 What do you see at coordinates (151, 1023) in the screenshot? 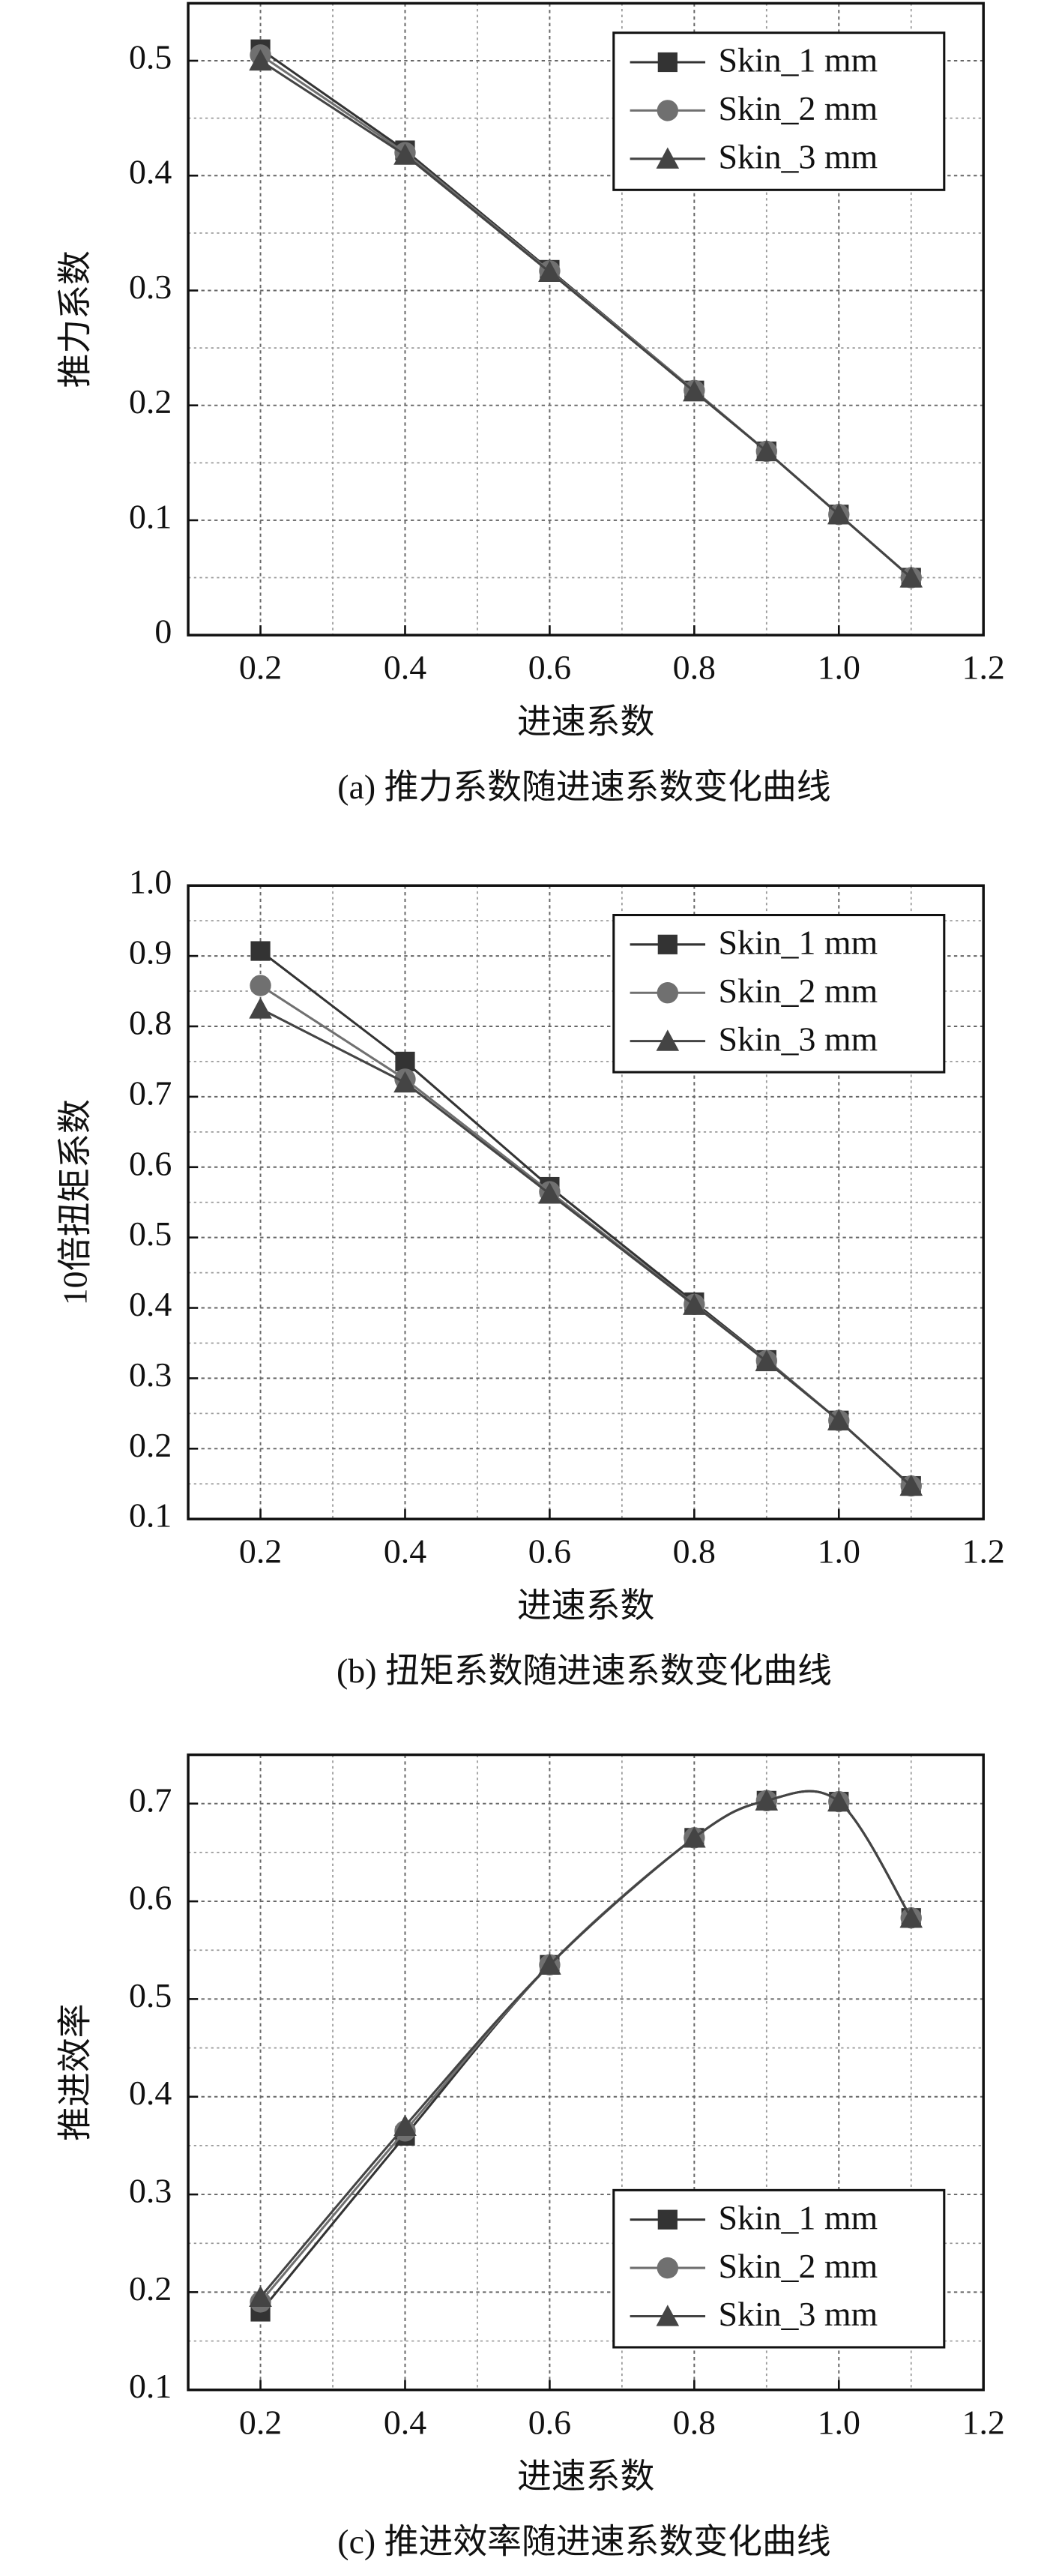
I see `y-tick-label: 0.8` at bounding box center [151, 1023].